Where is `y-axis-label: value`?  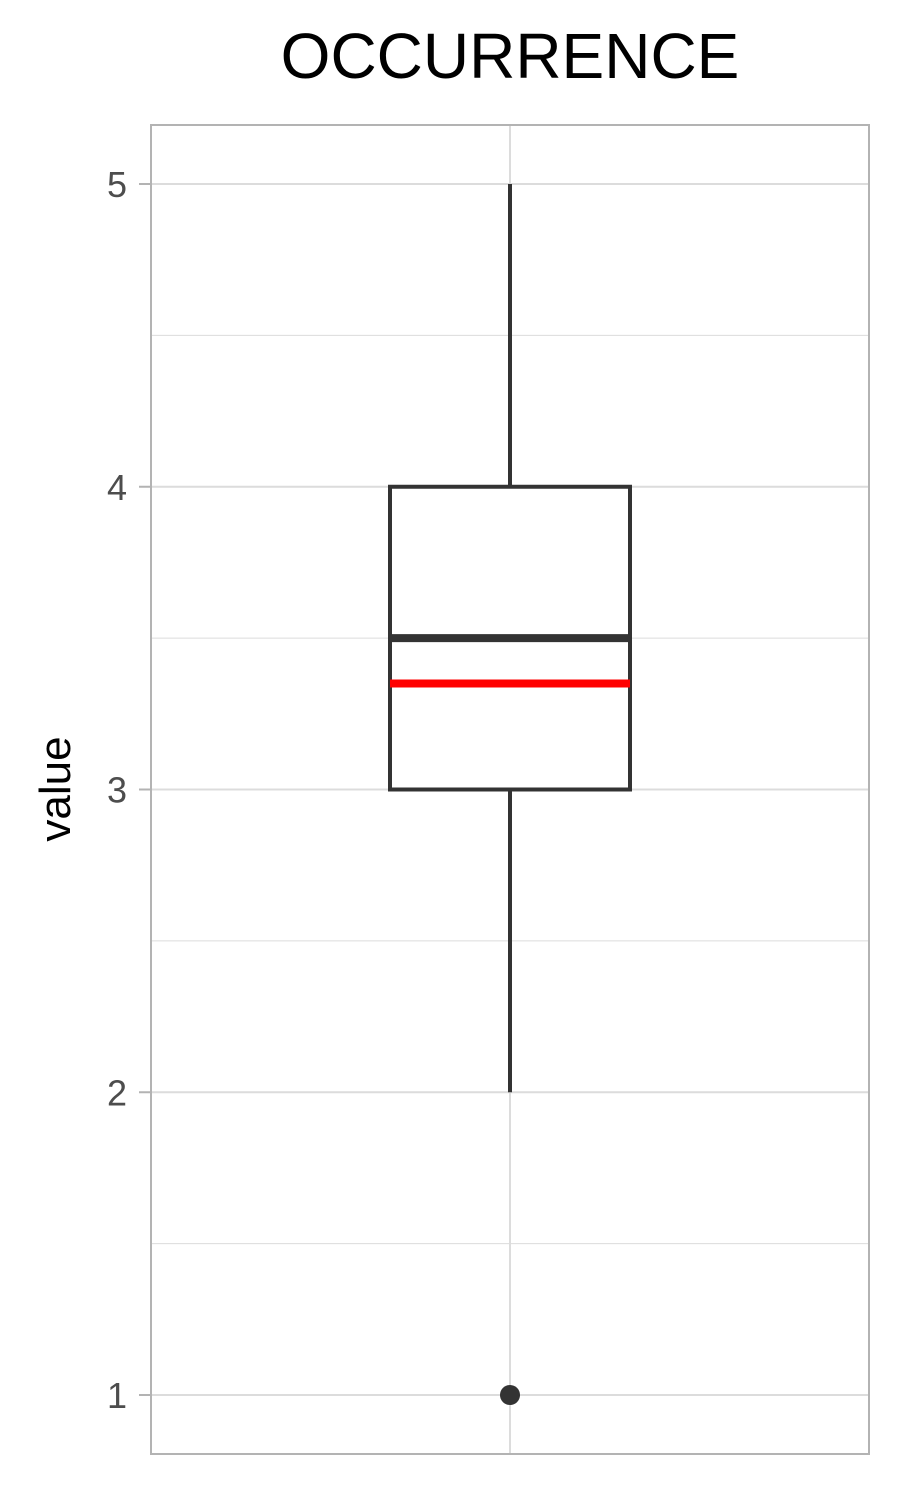
y-axis-label: value is located at coordinates (55, 788).